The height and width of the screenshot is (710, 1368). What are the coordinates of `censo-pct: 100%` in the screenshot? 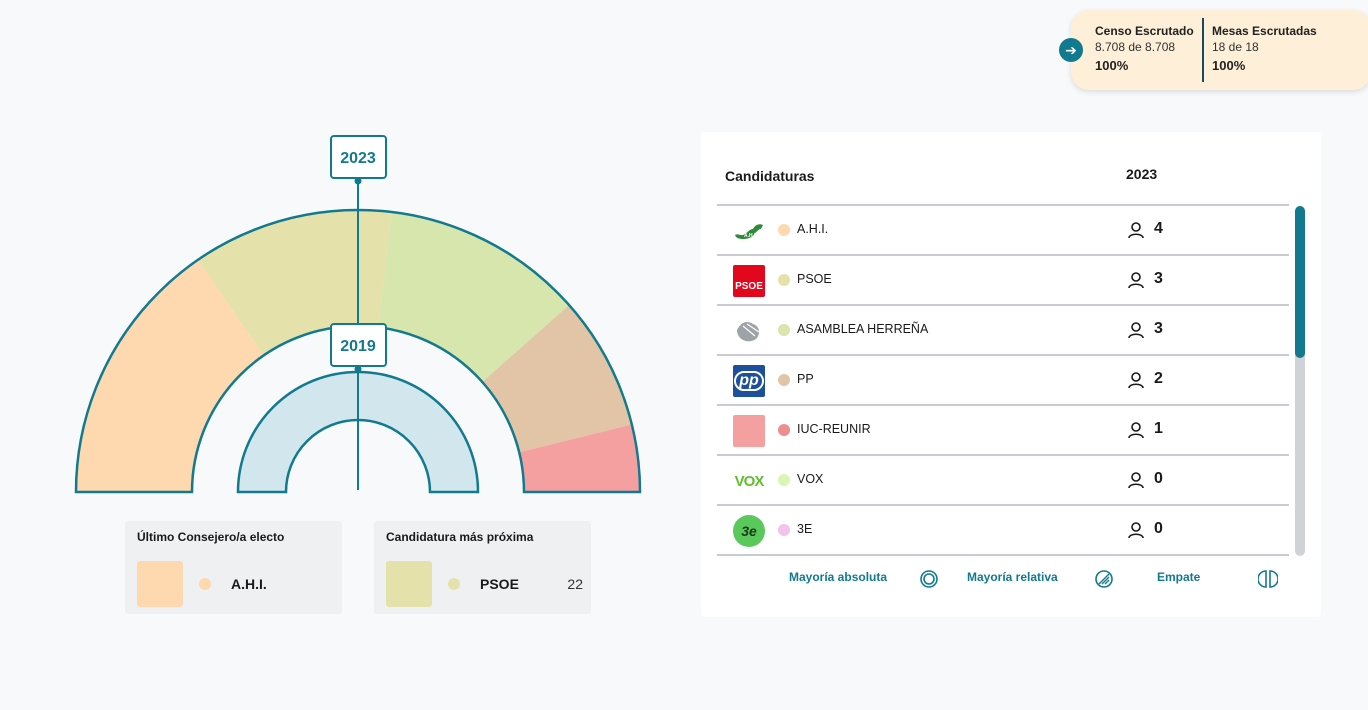 It's located at (1112, 65).